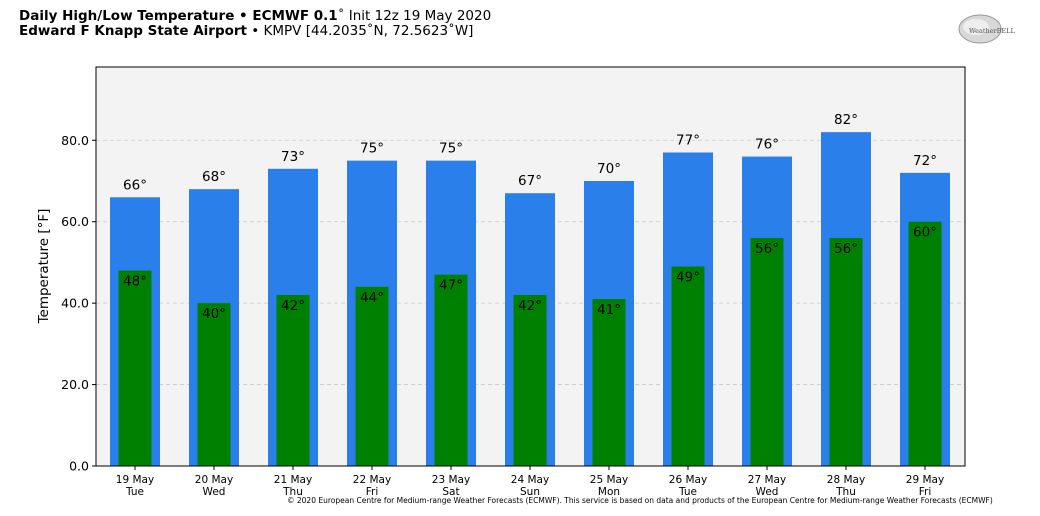 This screenshot has width=1040, height=516. Describe the element at coordinates (451, 480) in the screenshot. I see `x-tick-date: 23 May` at that location.